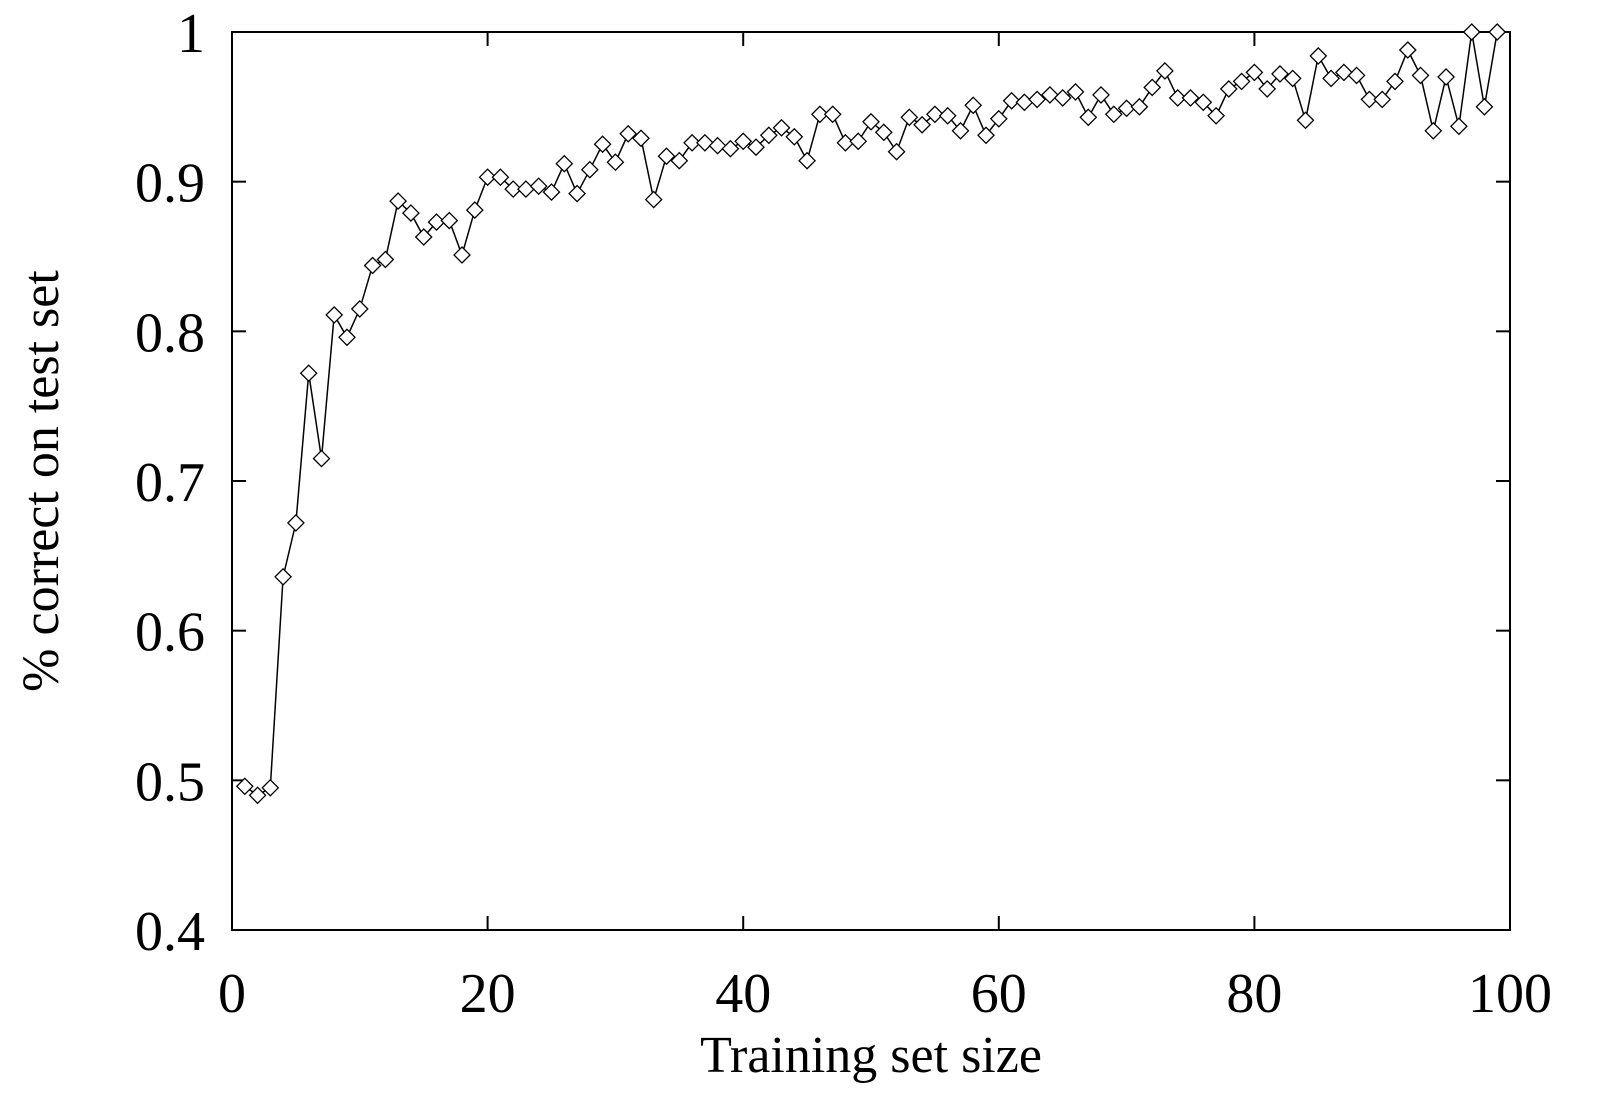  Describe the element at coordinates (871, 1055) in the screenshot. I see `x-axis-title: Training set size` at that location.